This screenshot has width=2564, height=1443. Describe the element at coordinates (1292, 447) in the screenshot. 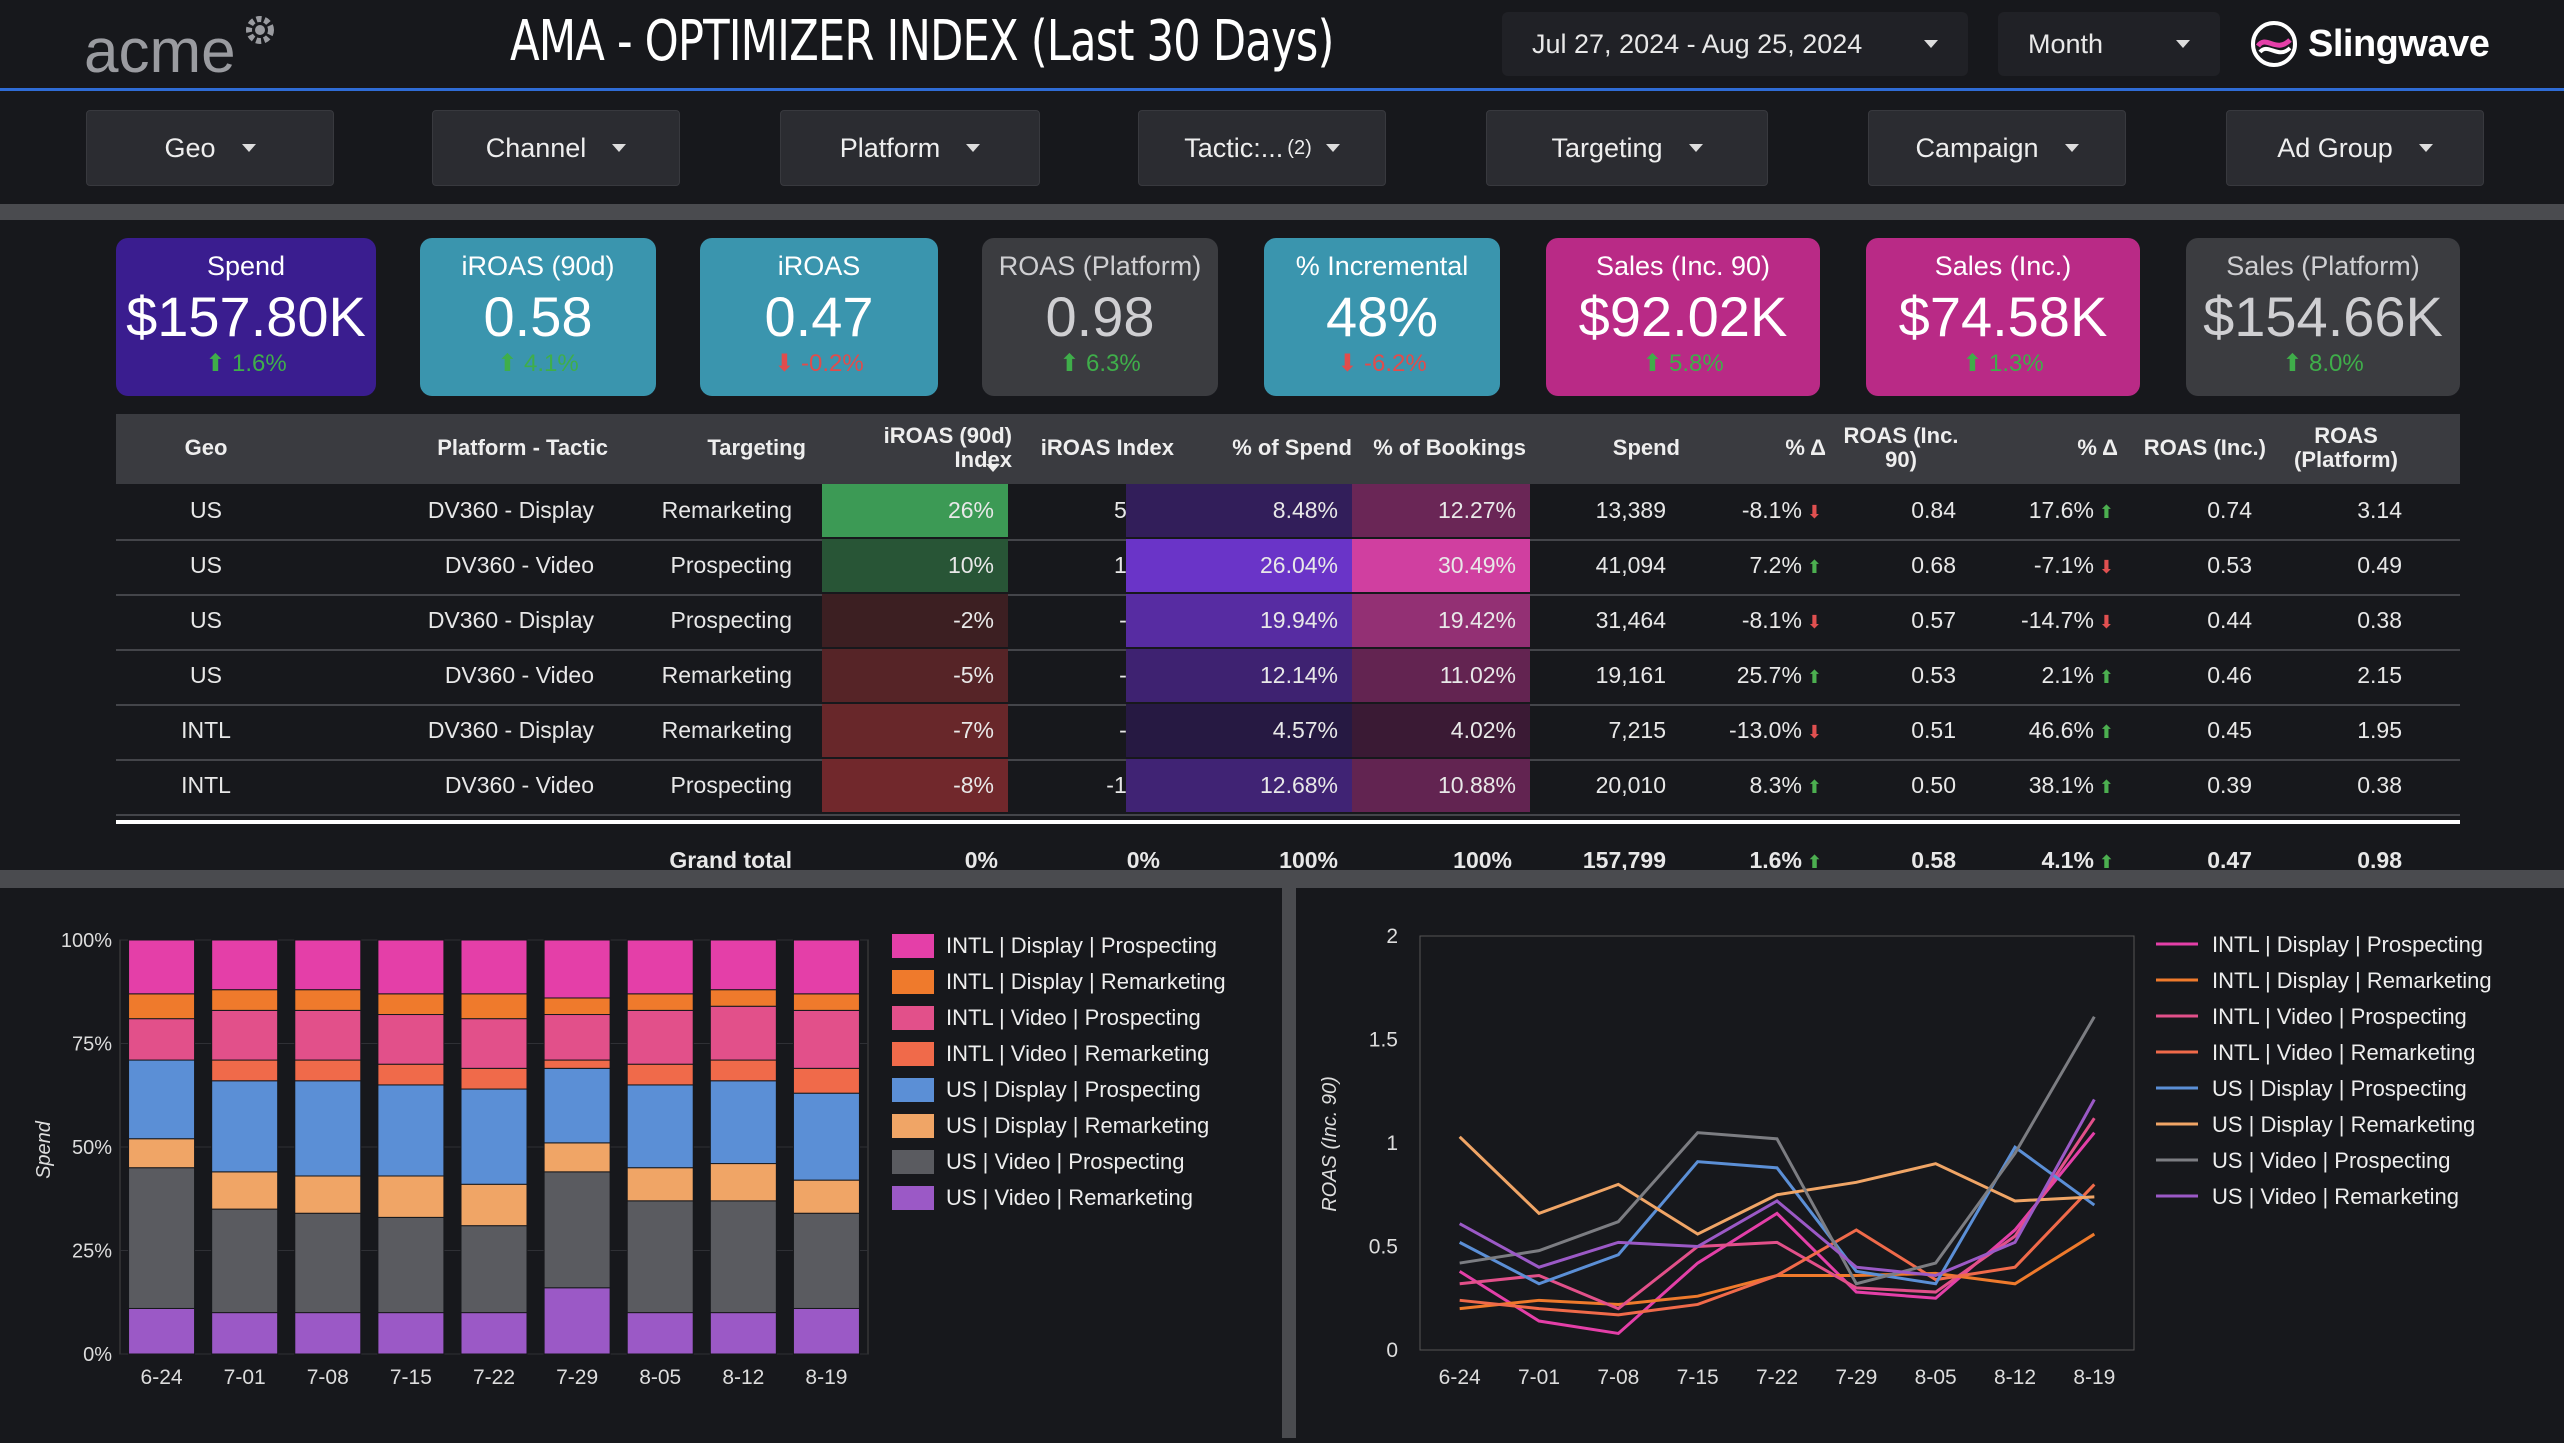

I see `column-header: % of Spend` at that location.